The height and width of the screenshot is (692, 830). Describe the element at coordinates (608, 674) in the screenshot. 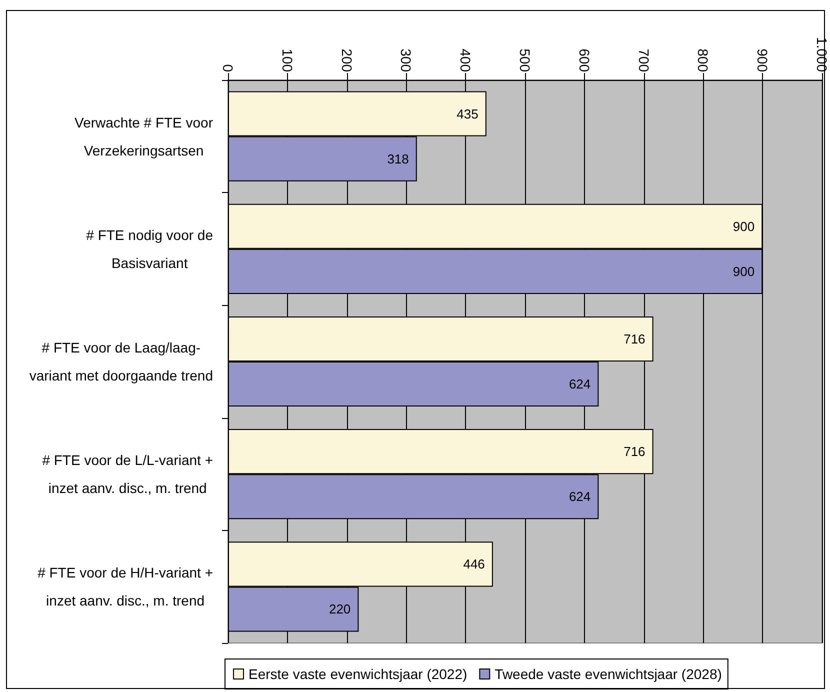

I see `legend-label: Tweede vaste evenwichtsjaar (2028)` at that location.